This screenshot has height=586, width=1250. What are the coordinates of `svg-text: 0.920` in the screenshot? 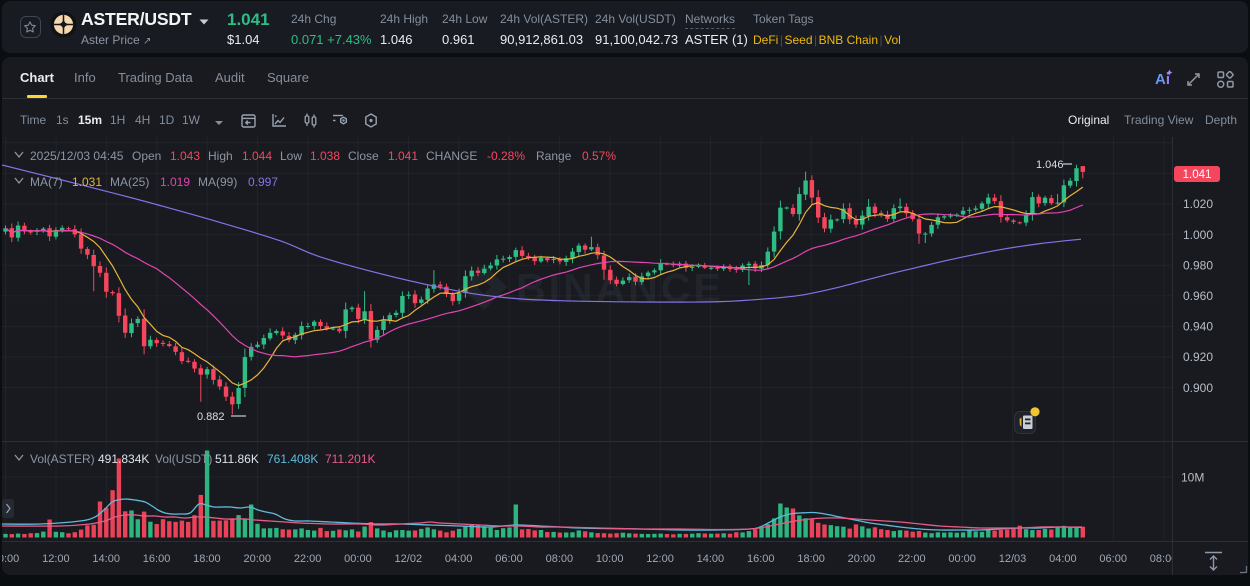 It's located at (1198, 357).